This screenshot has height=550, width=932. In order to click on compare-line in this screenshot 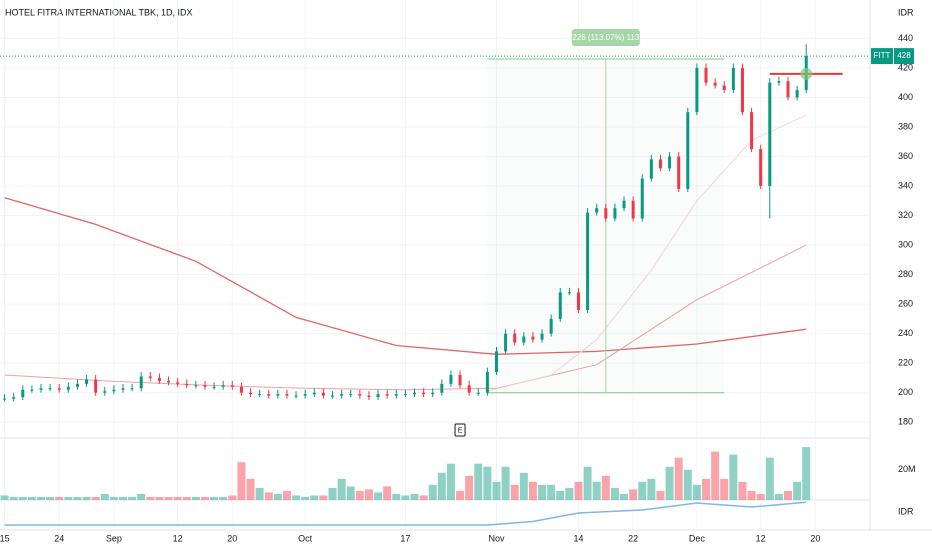, I will do `click(405, 513)`.